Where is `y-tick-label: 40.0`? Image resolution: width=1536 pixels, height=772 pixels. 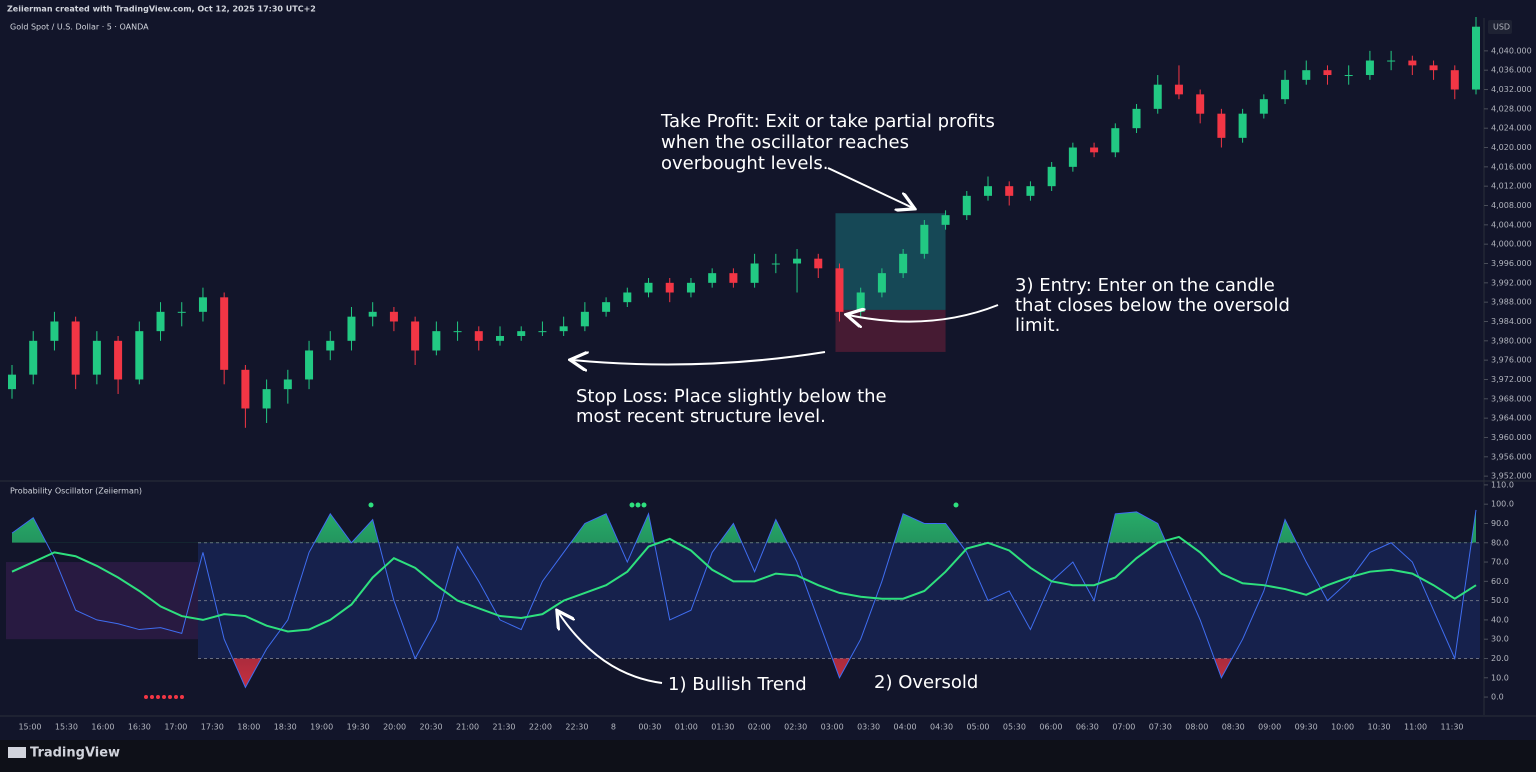
y-tick-label: 40.0 is located at coordinates (1500, 619).